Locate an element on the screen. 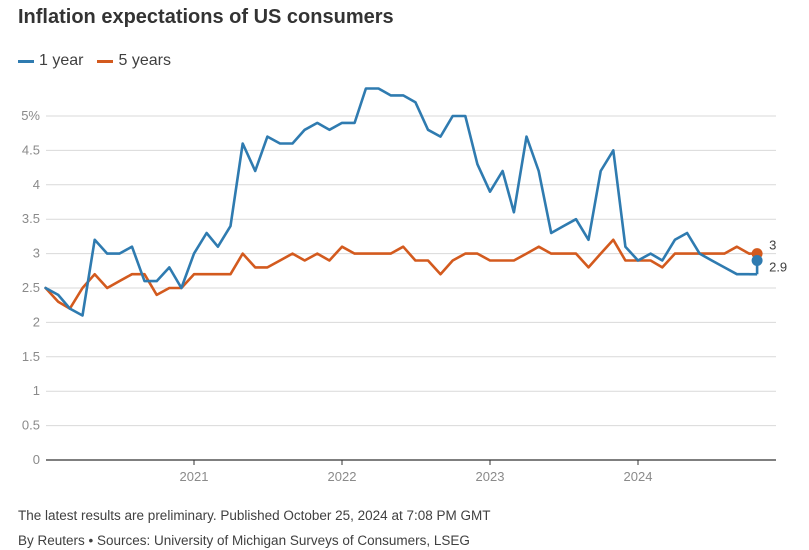 This screenshot has width=809, height=550. legend-label-5-years: 5 years is located at coordinates (144, 60).